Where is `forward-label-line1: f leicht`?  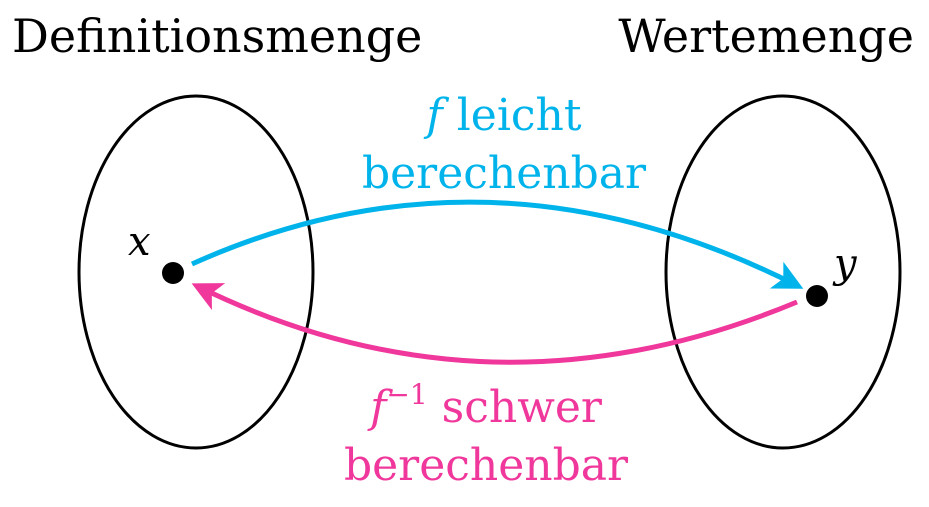
forward-label-line1: f leicht is located at coordinates (502, 115).